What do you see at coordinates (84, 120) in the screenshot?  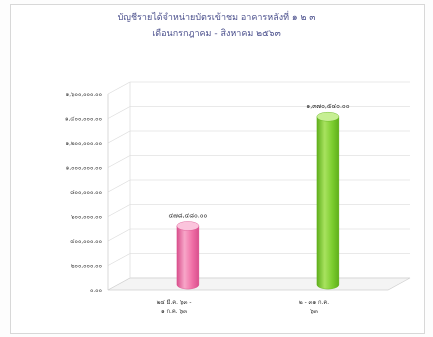 I see `y-tick-label: ๑,๔๐๐,๐๐๐.๐๐` at bounding box center [84, 120].